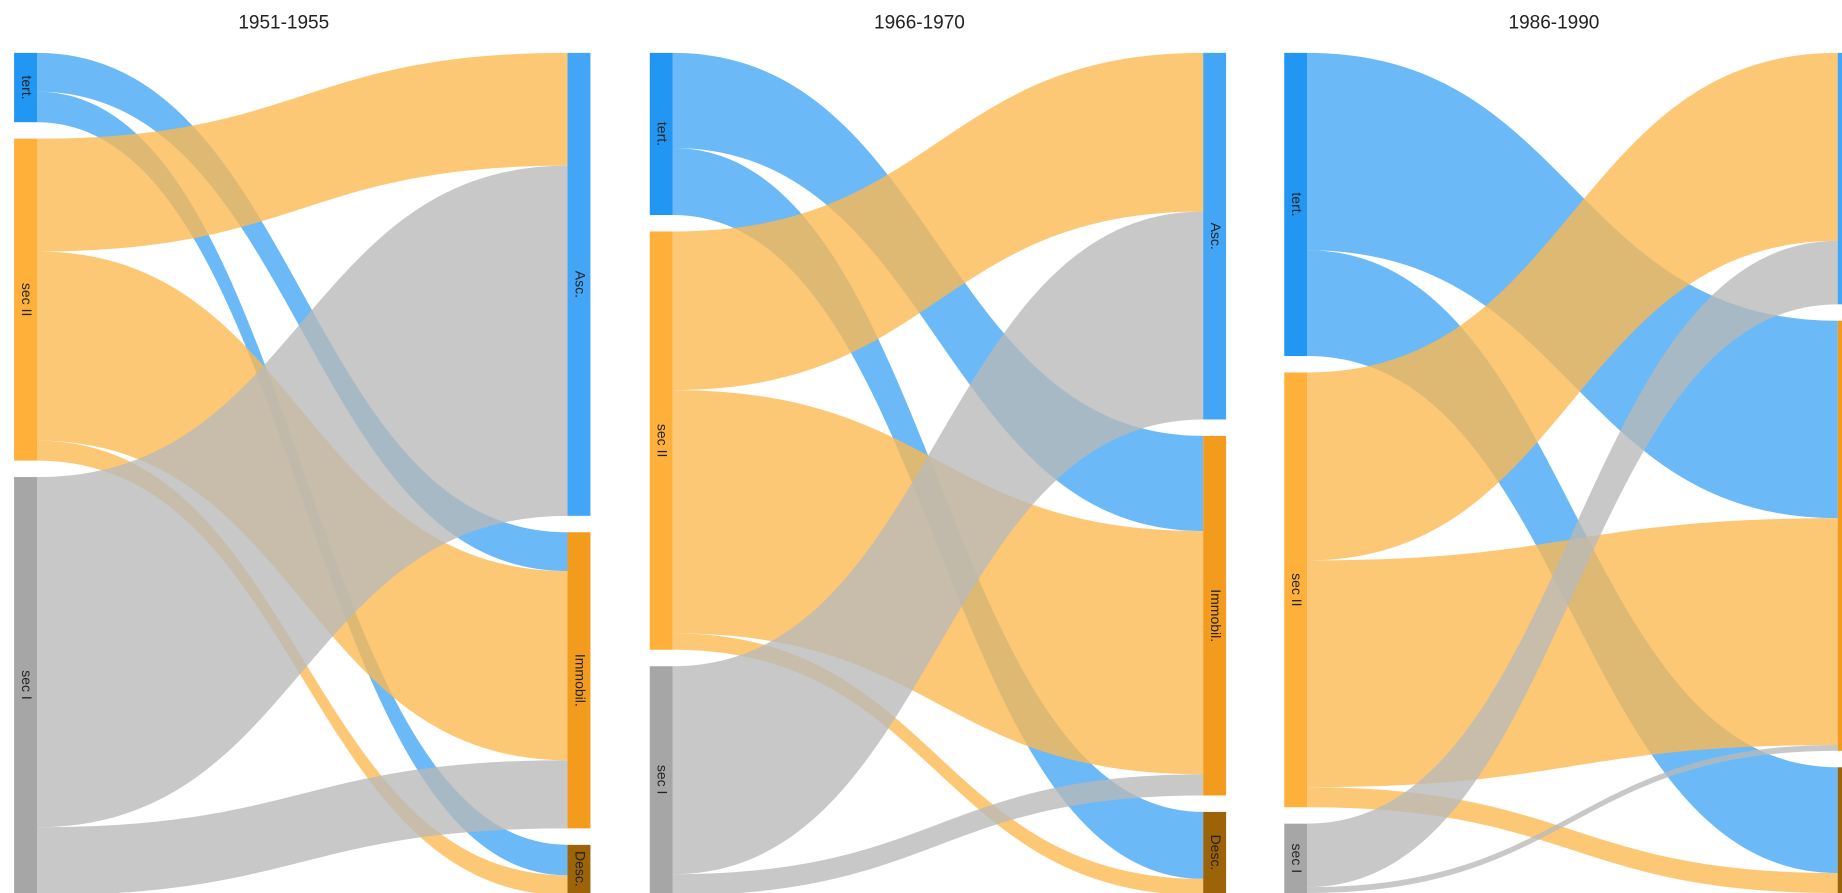  Describe the element at coordinates (1554, 23) in the screenshot. I see `panel-title: 1986-1990` at that location.